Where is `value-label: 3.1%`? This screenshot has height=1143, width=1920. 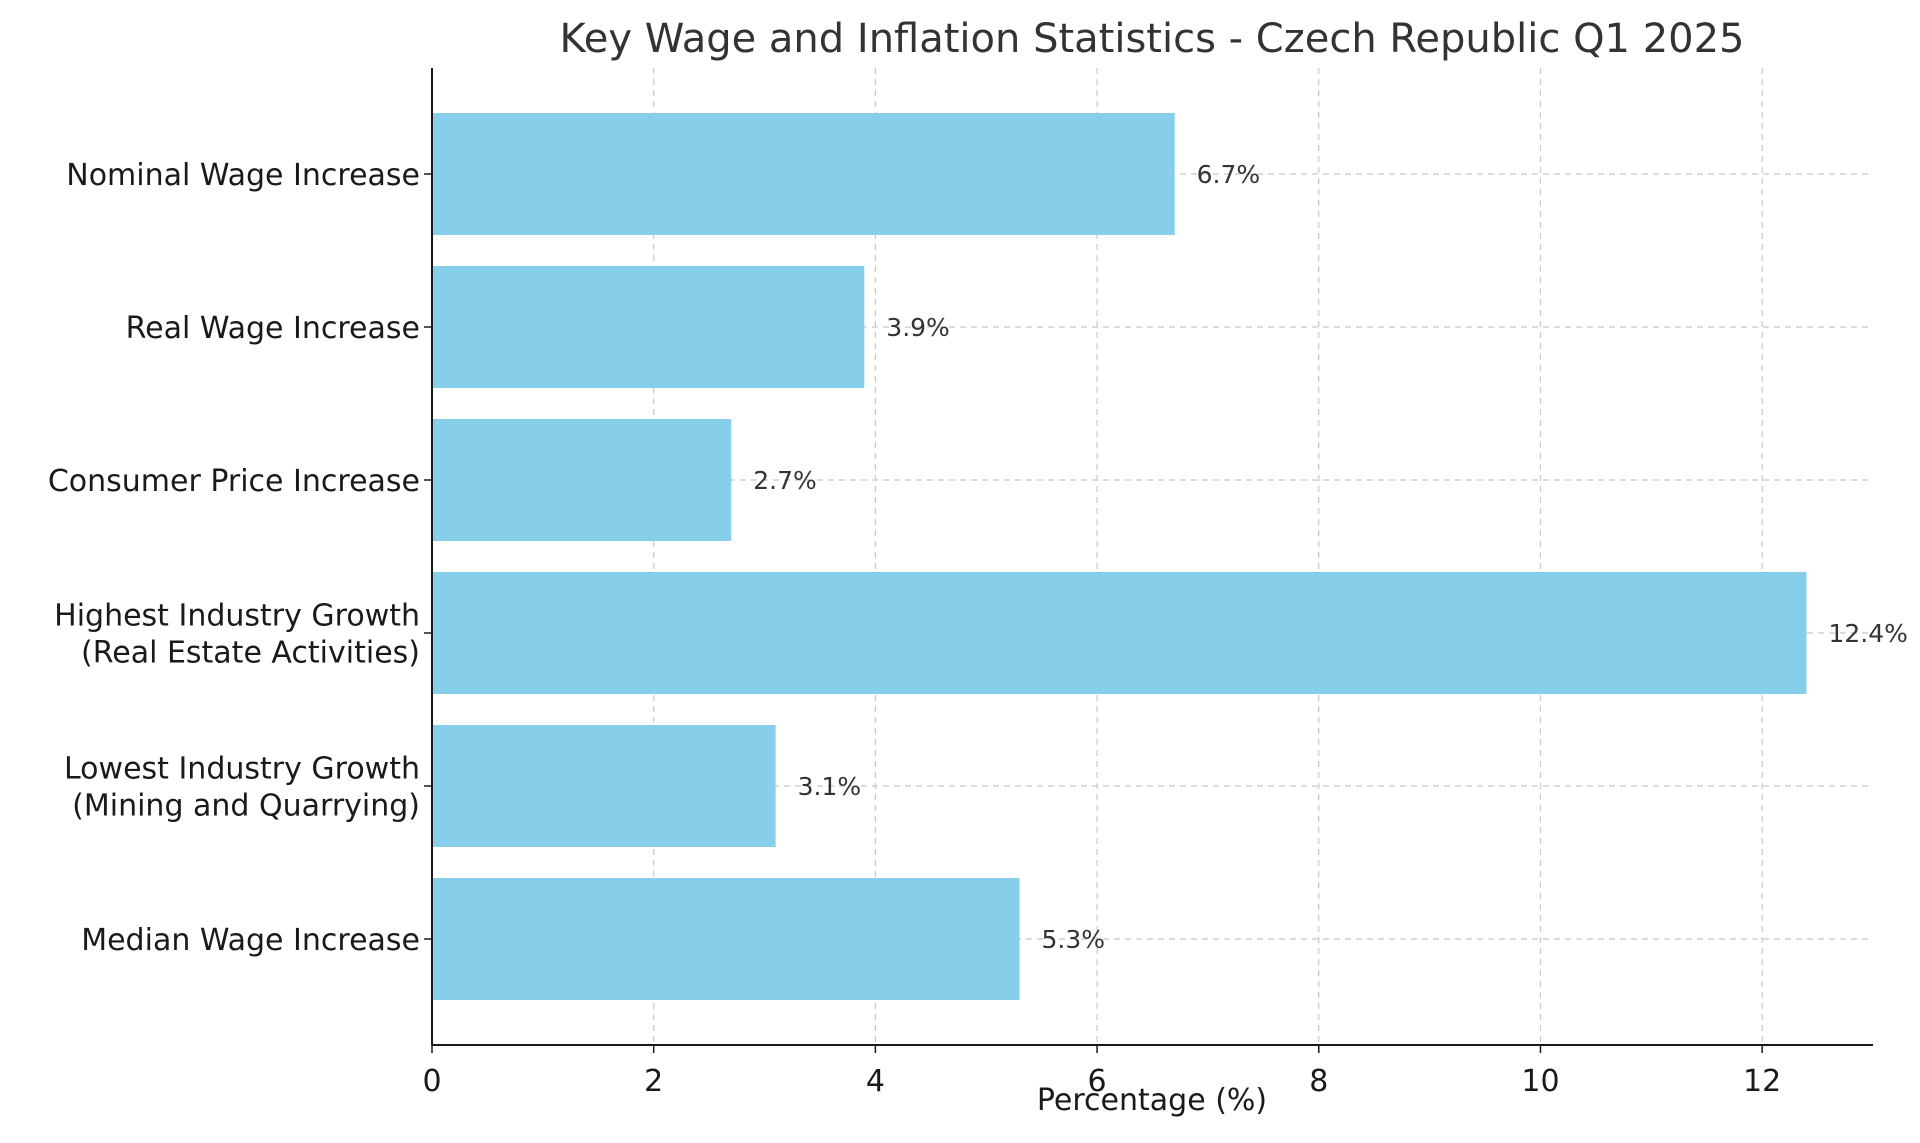 value-label: 3.1% is located at coordinates (830, 786).